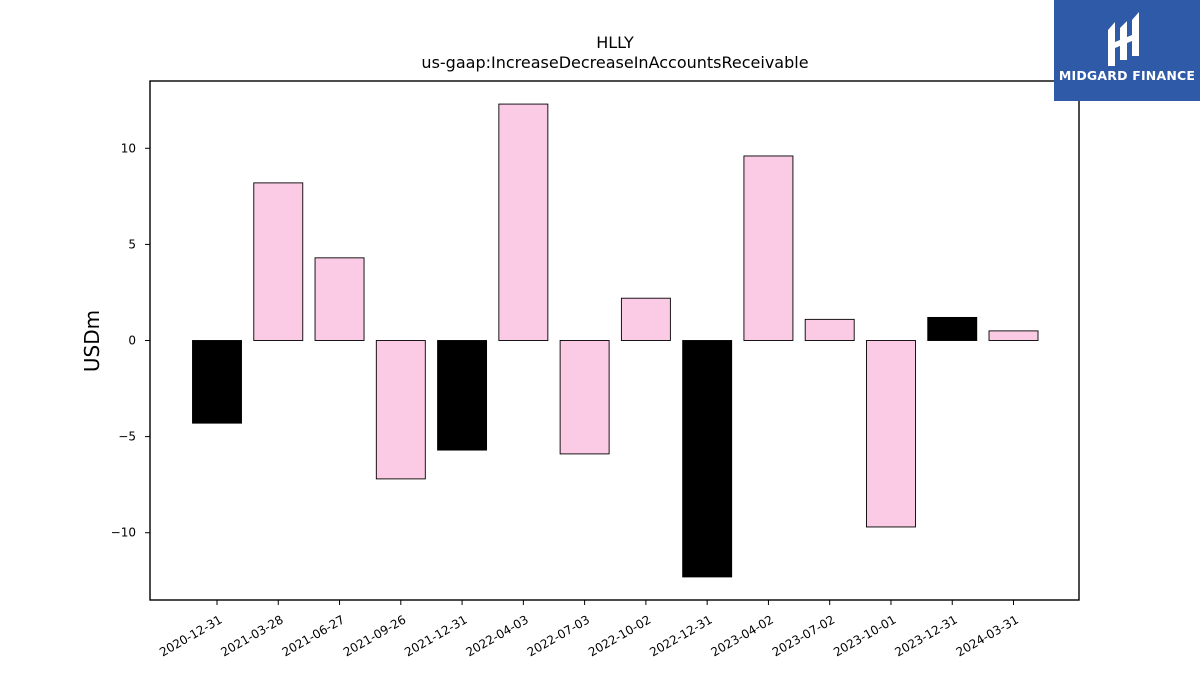 The image size is (1200, 675). I want to click on y-tick-label: 0, so click(132, 341).